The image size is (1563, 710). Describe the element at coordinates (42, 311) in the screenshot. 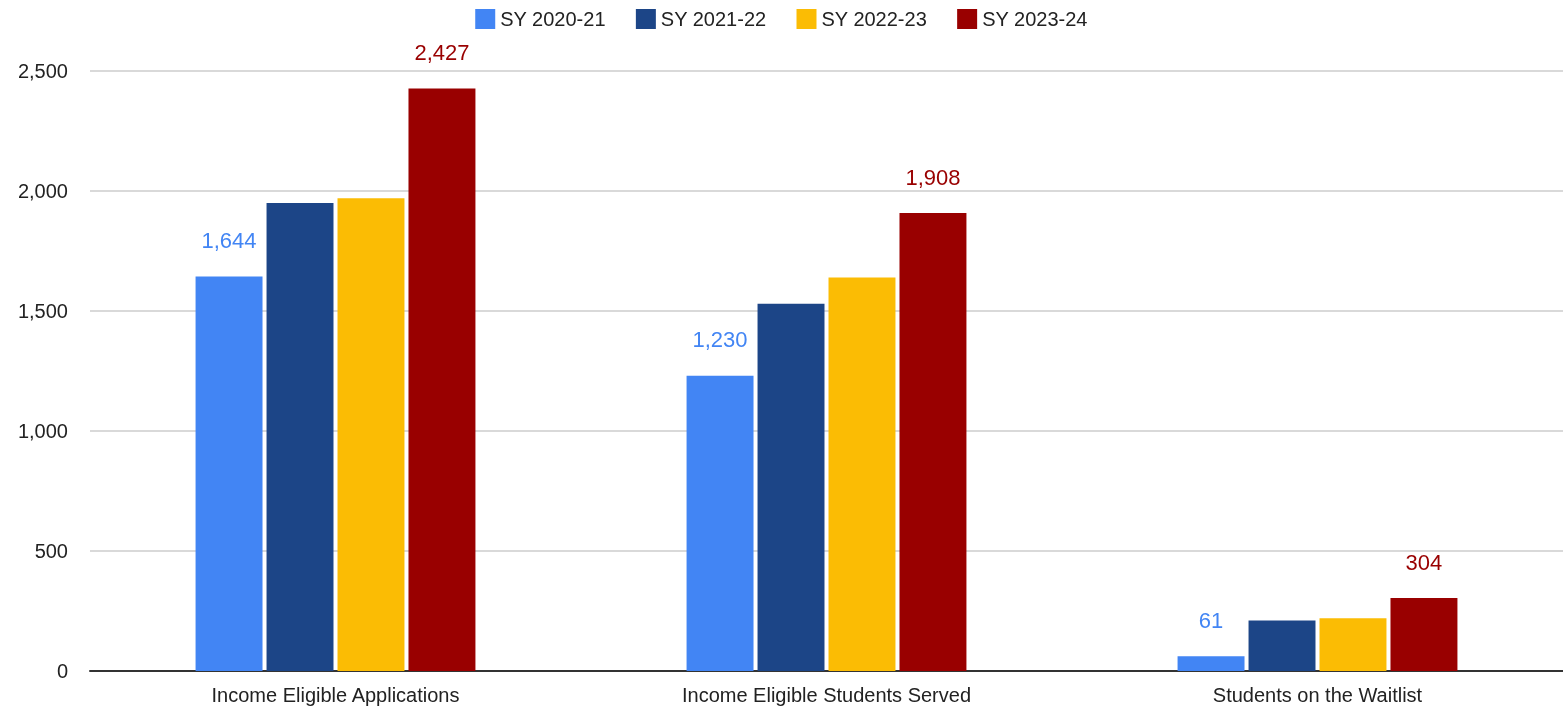

I see `y-tick-label: 1,500` at that location.